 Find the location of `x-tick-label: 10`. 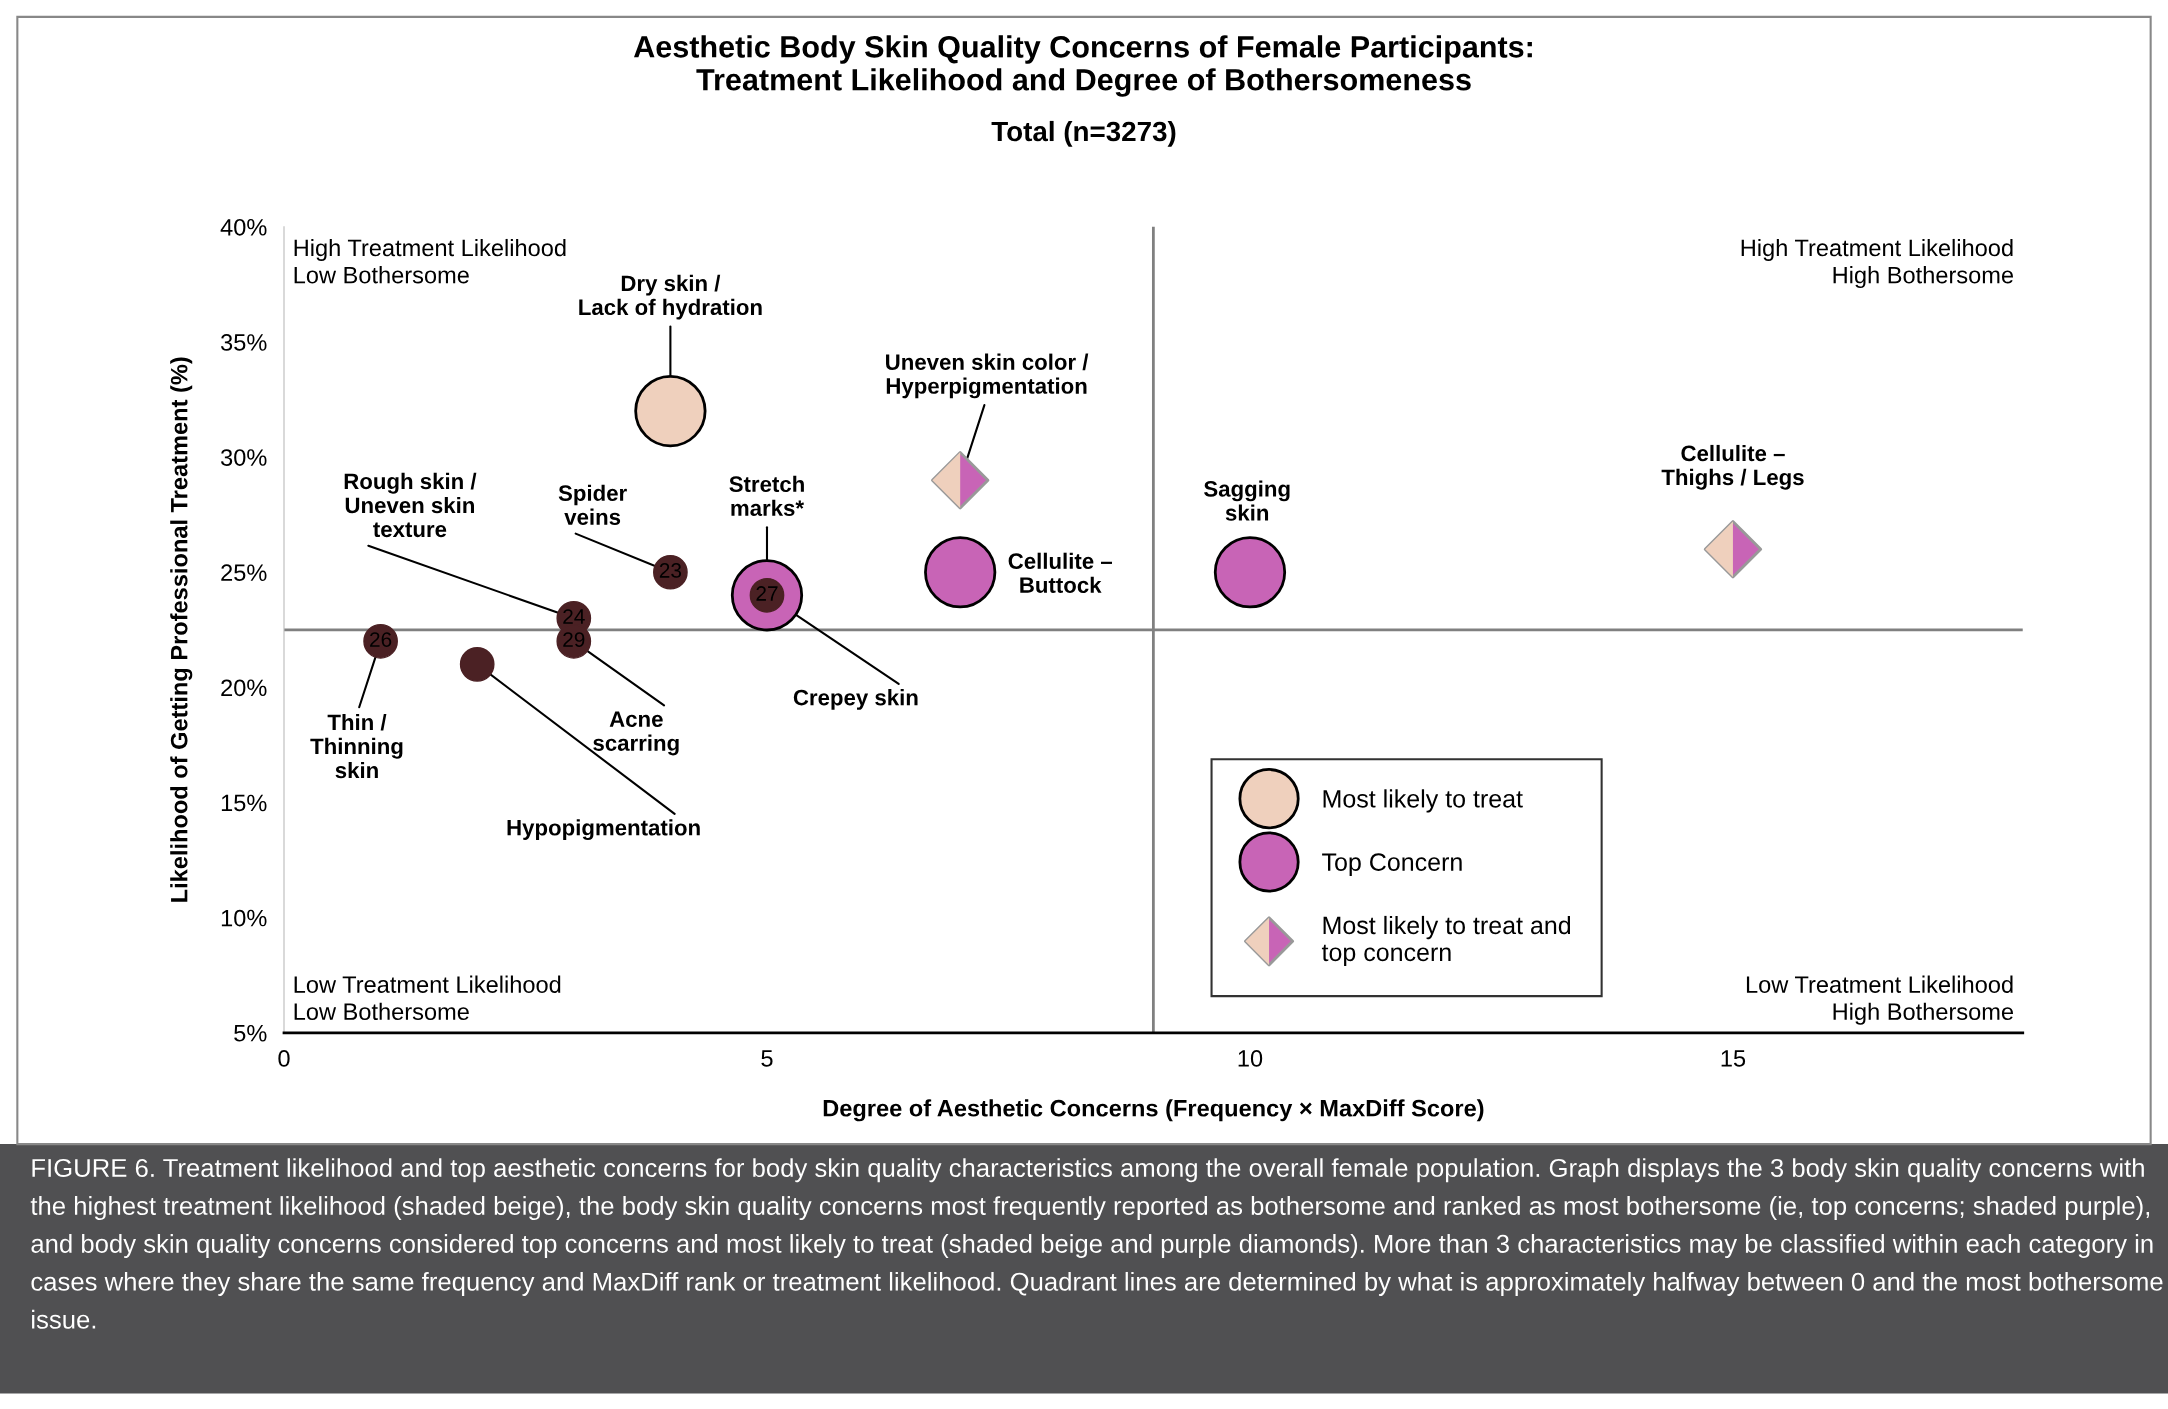

x-tick-label: 10 is located at coordinates (1250, 1058).